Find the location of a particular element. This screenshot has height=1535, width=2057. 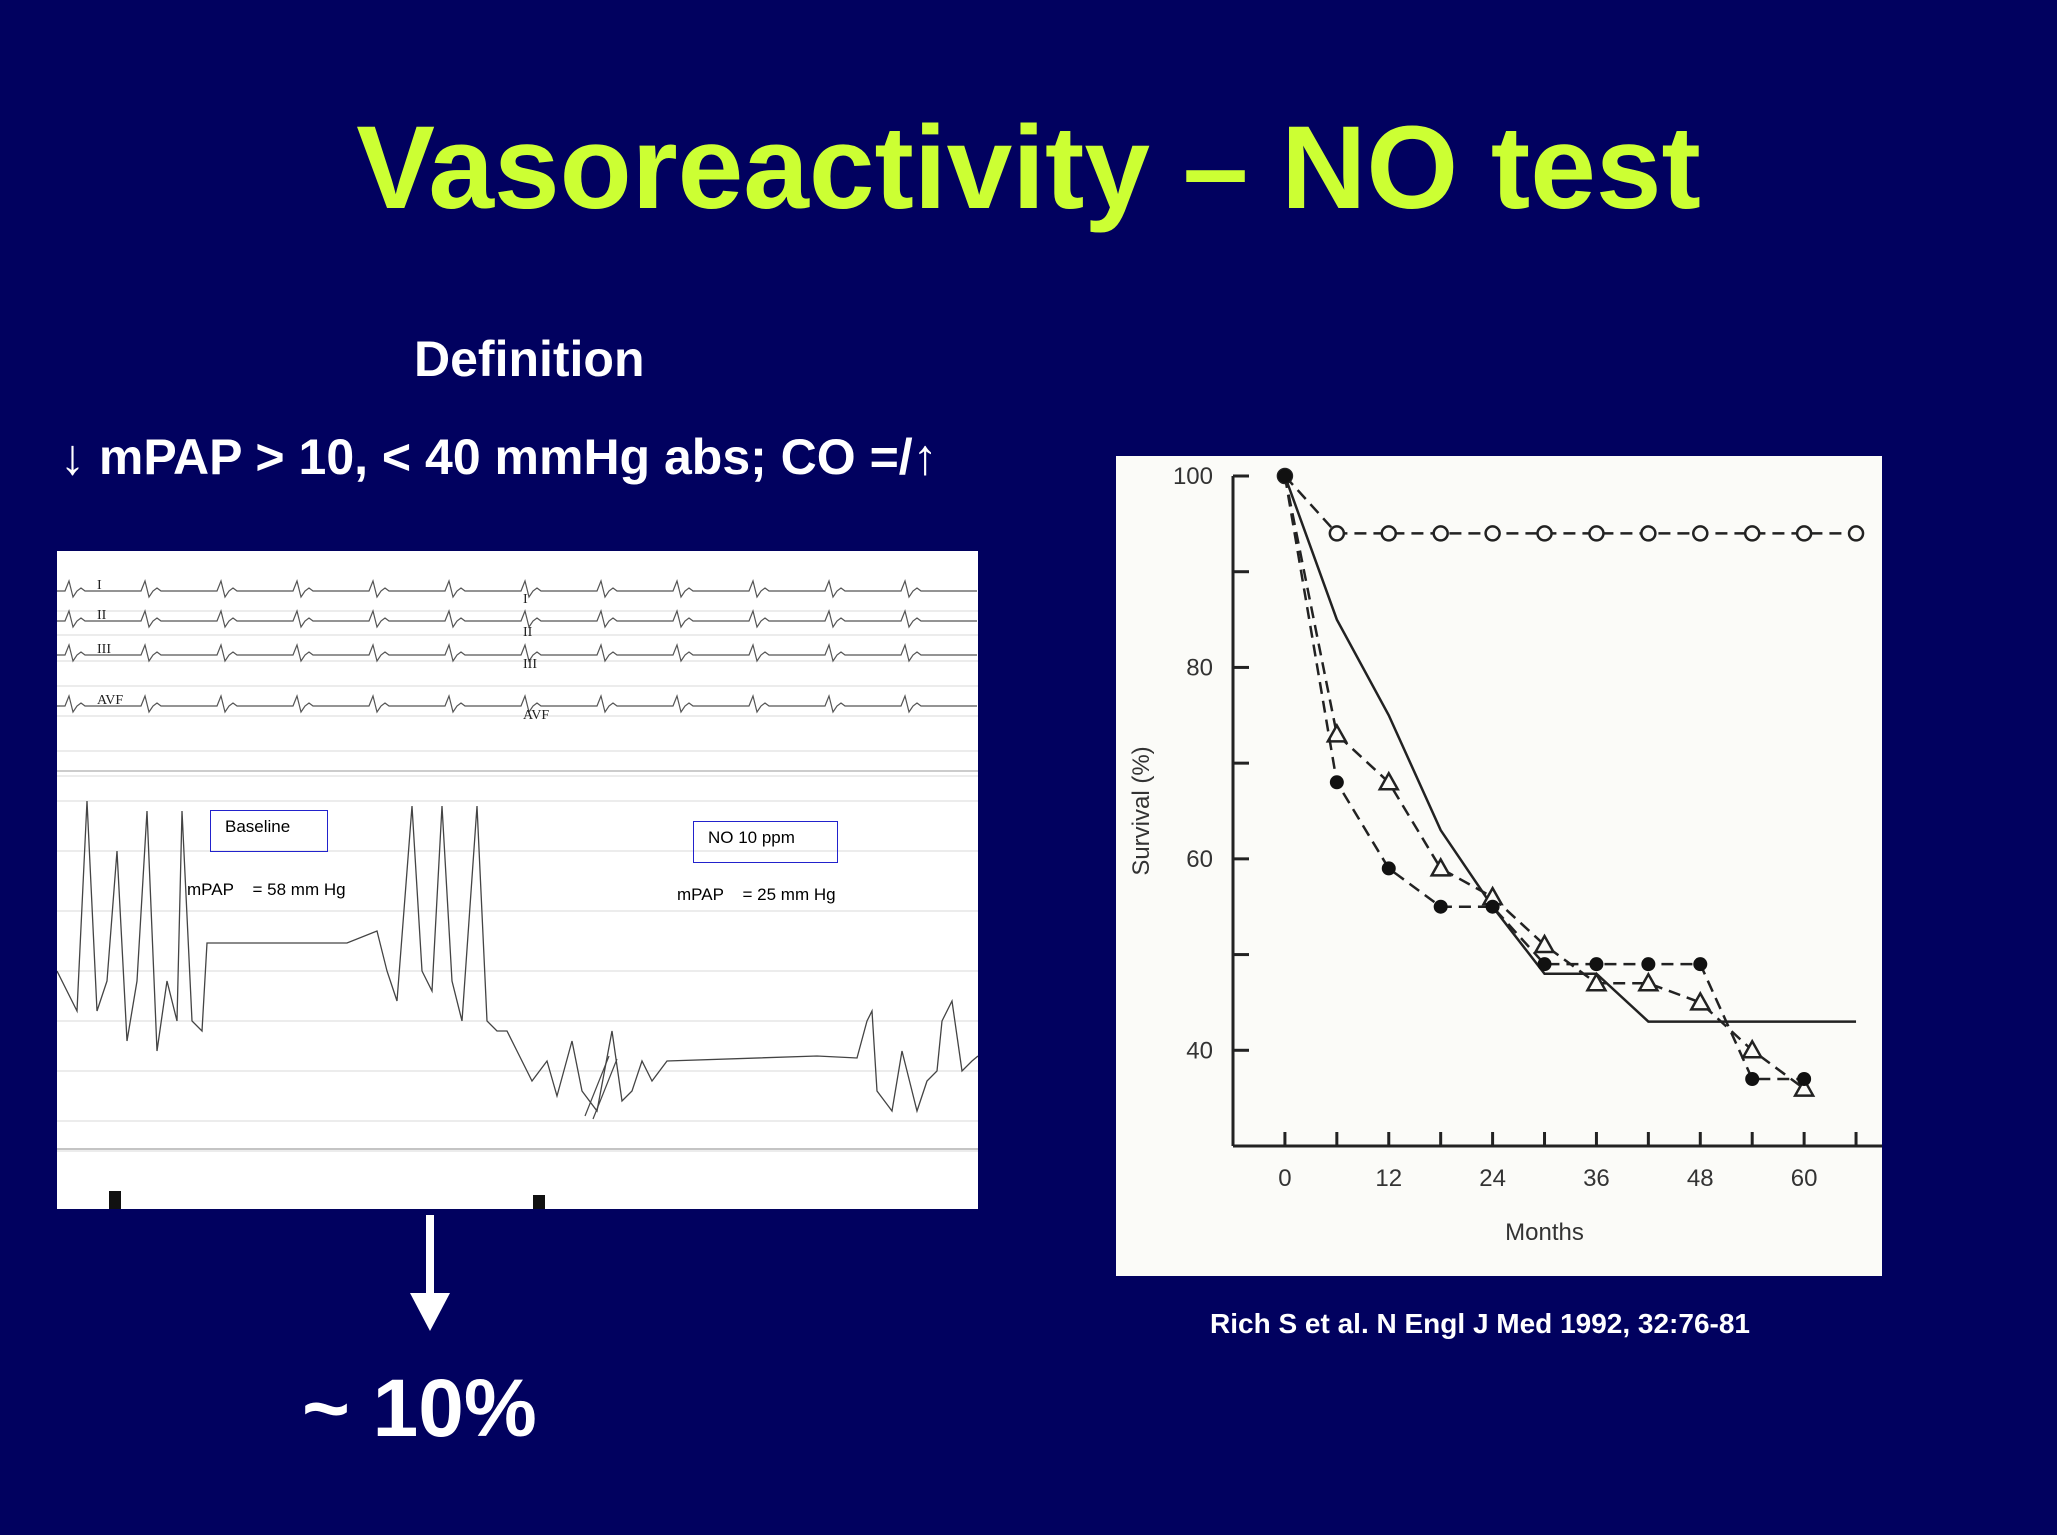

y-tick-label: 60 is located at coordinates (1199, 859).